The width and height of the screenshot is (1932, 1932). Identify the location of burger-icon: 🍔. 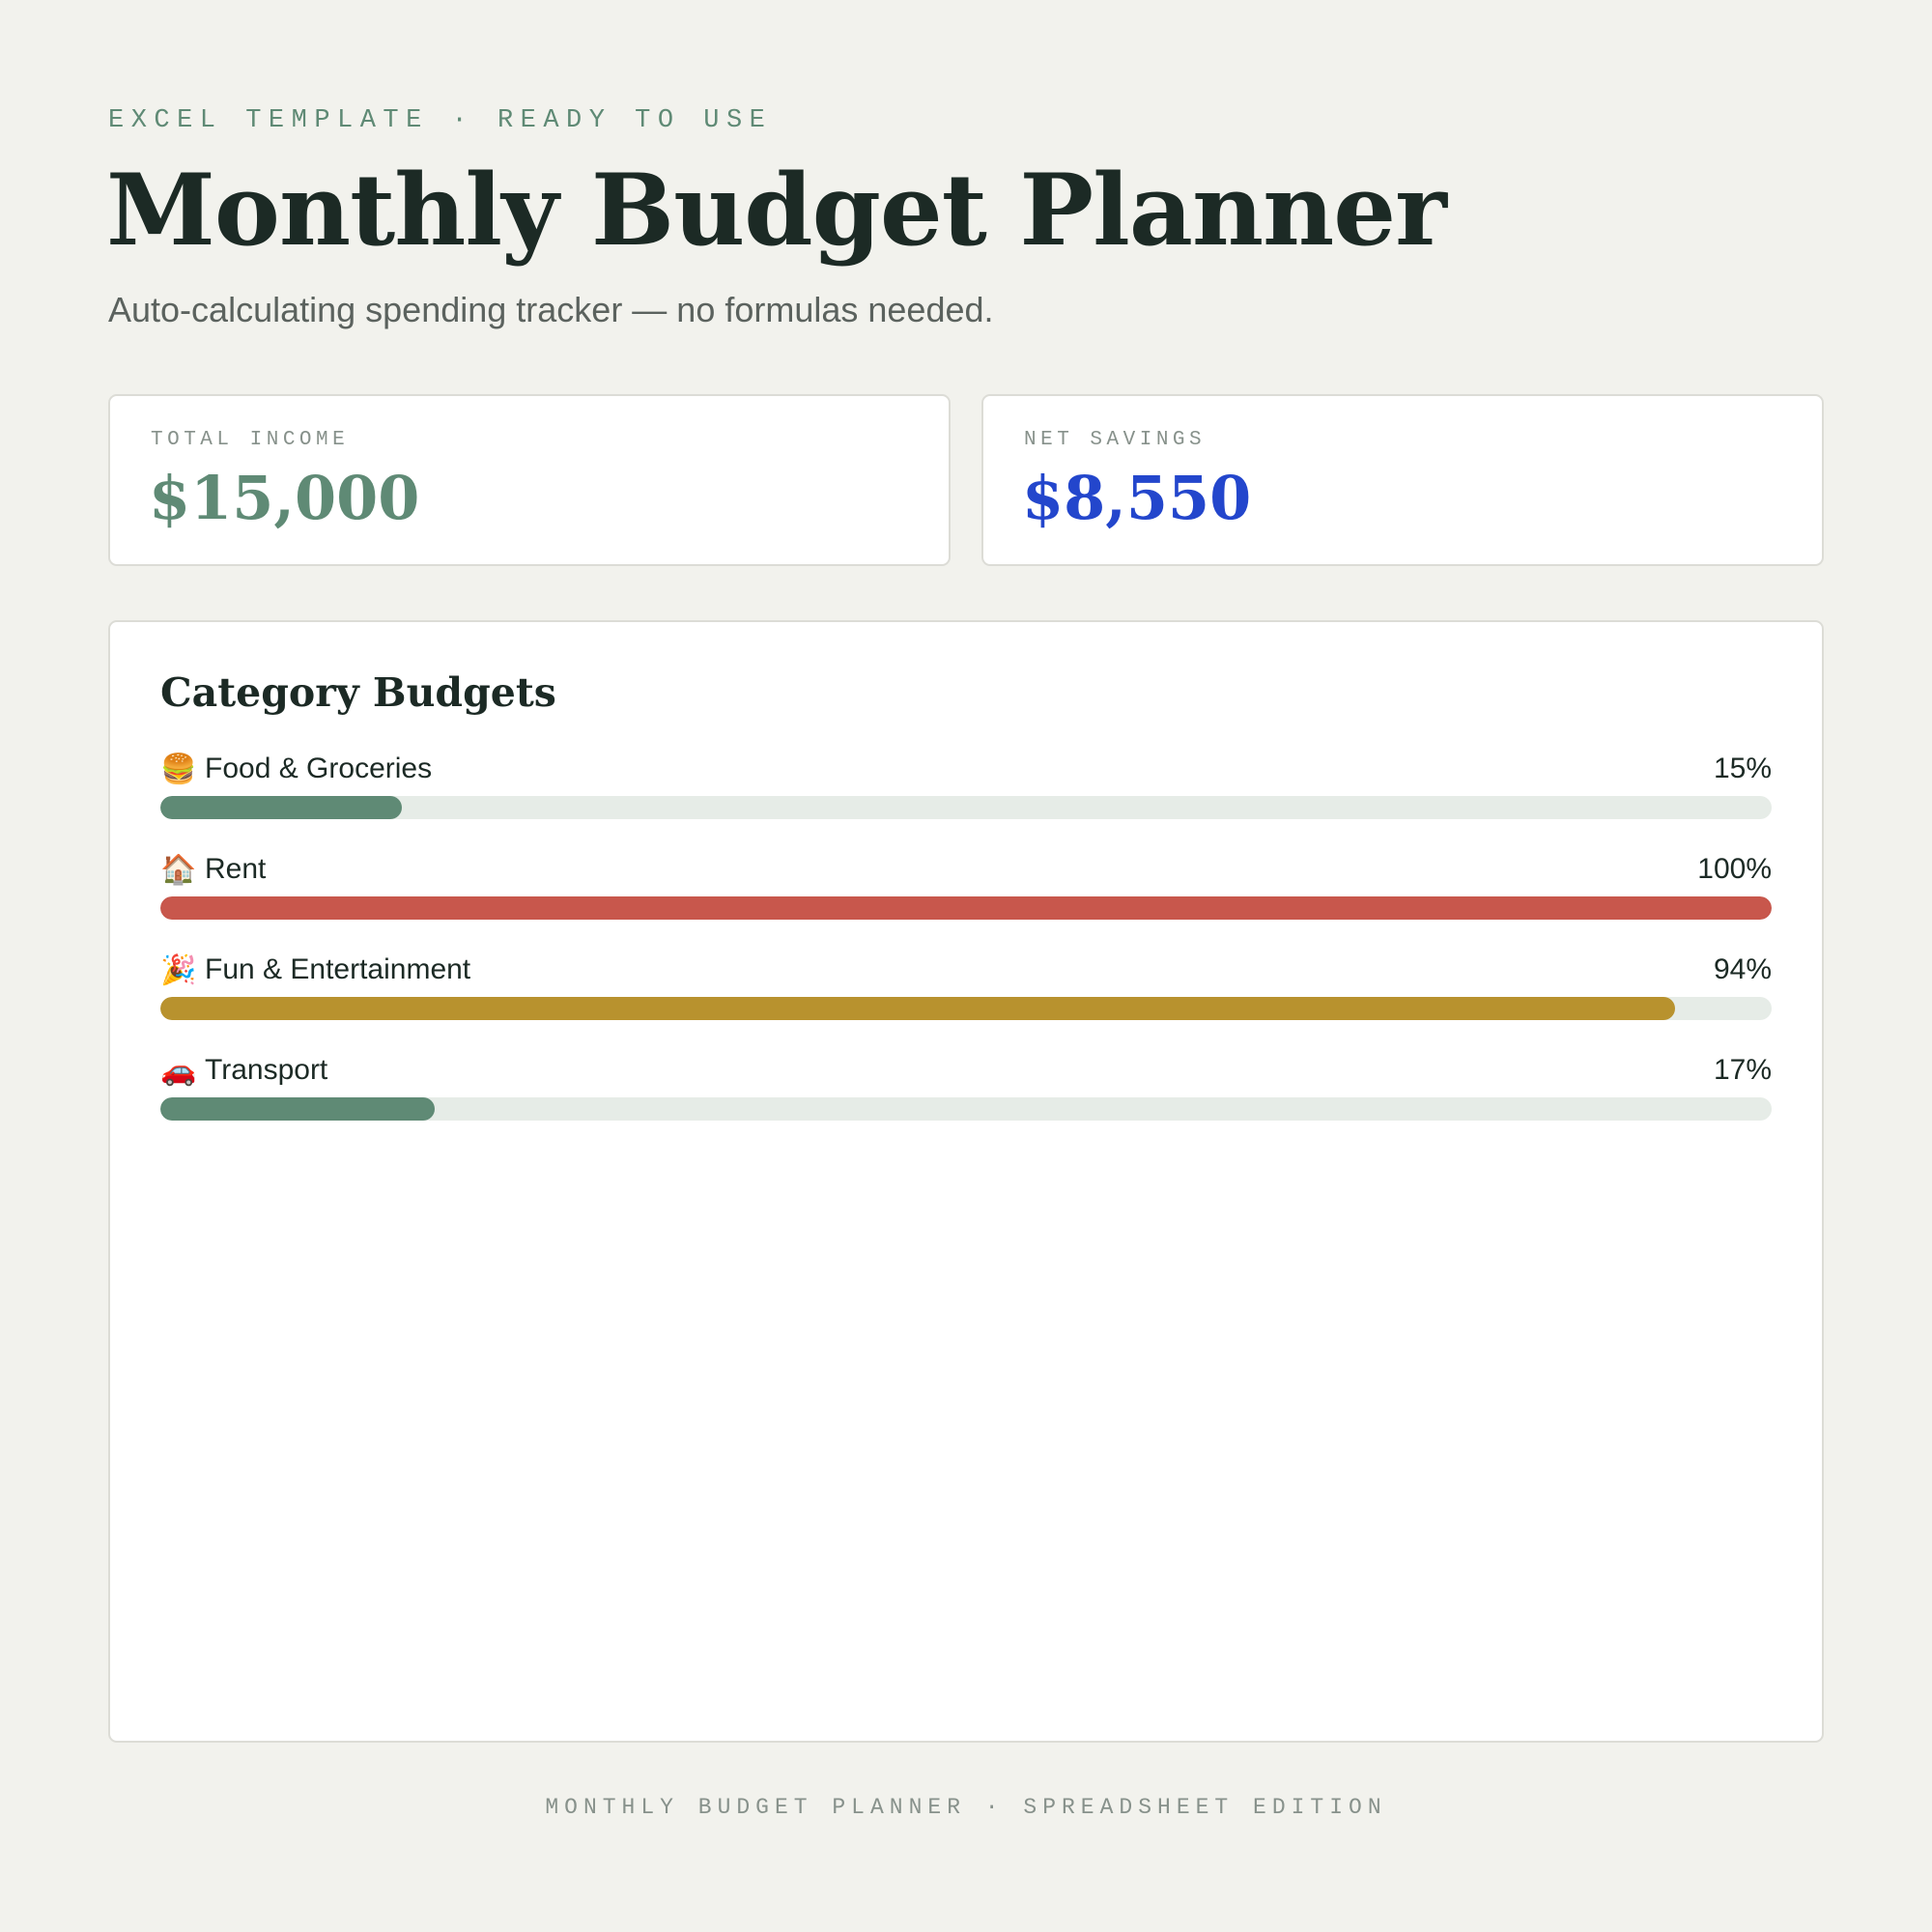
(178, 769).